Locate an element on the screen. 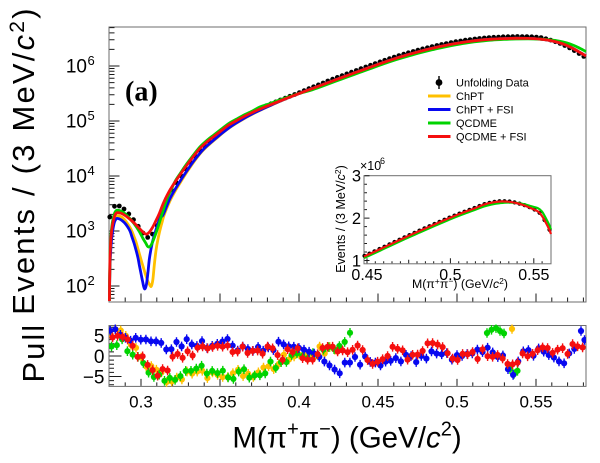 The width and height of the screenshot is (600, 463). svg-text: QCDME is located at coordinates (476, 124).